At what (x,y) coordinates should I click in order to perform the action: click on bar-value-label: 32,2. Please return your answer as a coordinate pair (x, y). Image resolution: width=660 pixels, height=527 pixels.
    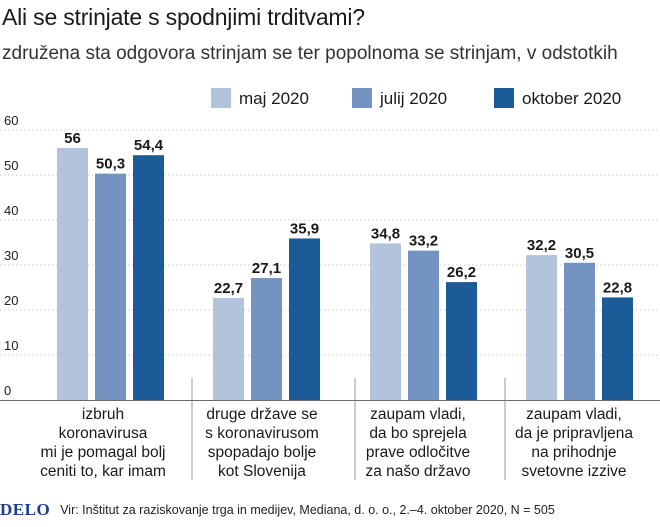
    Looking at the image, I should click on (541, 245).